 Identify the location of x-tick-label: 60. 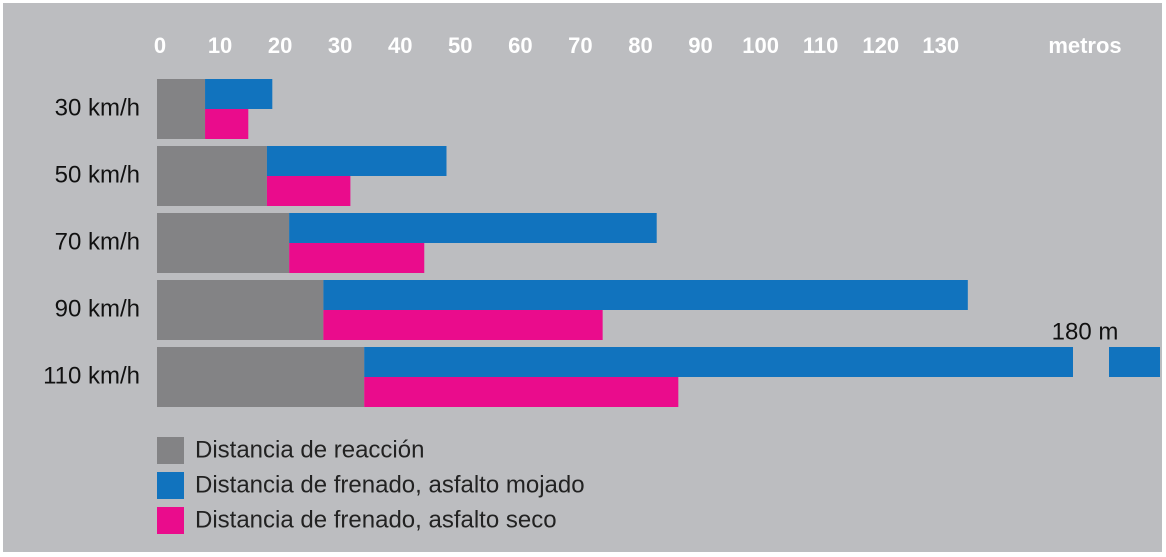
(520, 45).